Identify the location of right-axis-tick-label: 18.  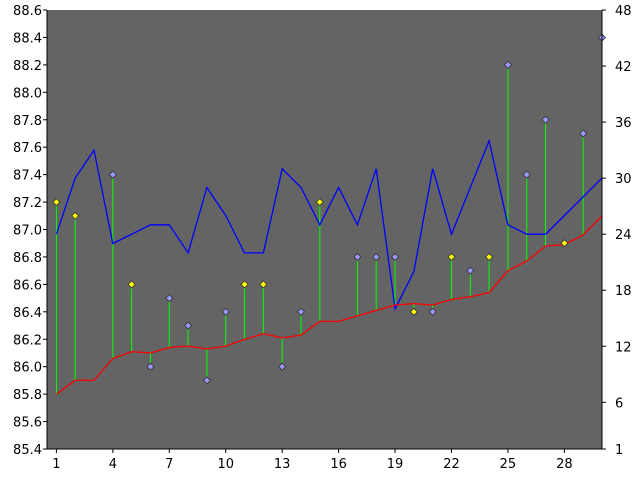
(623, 291).